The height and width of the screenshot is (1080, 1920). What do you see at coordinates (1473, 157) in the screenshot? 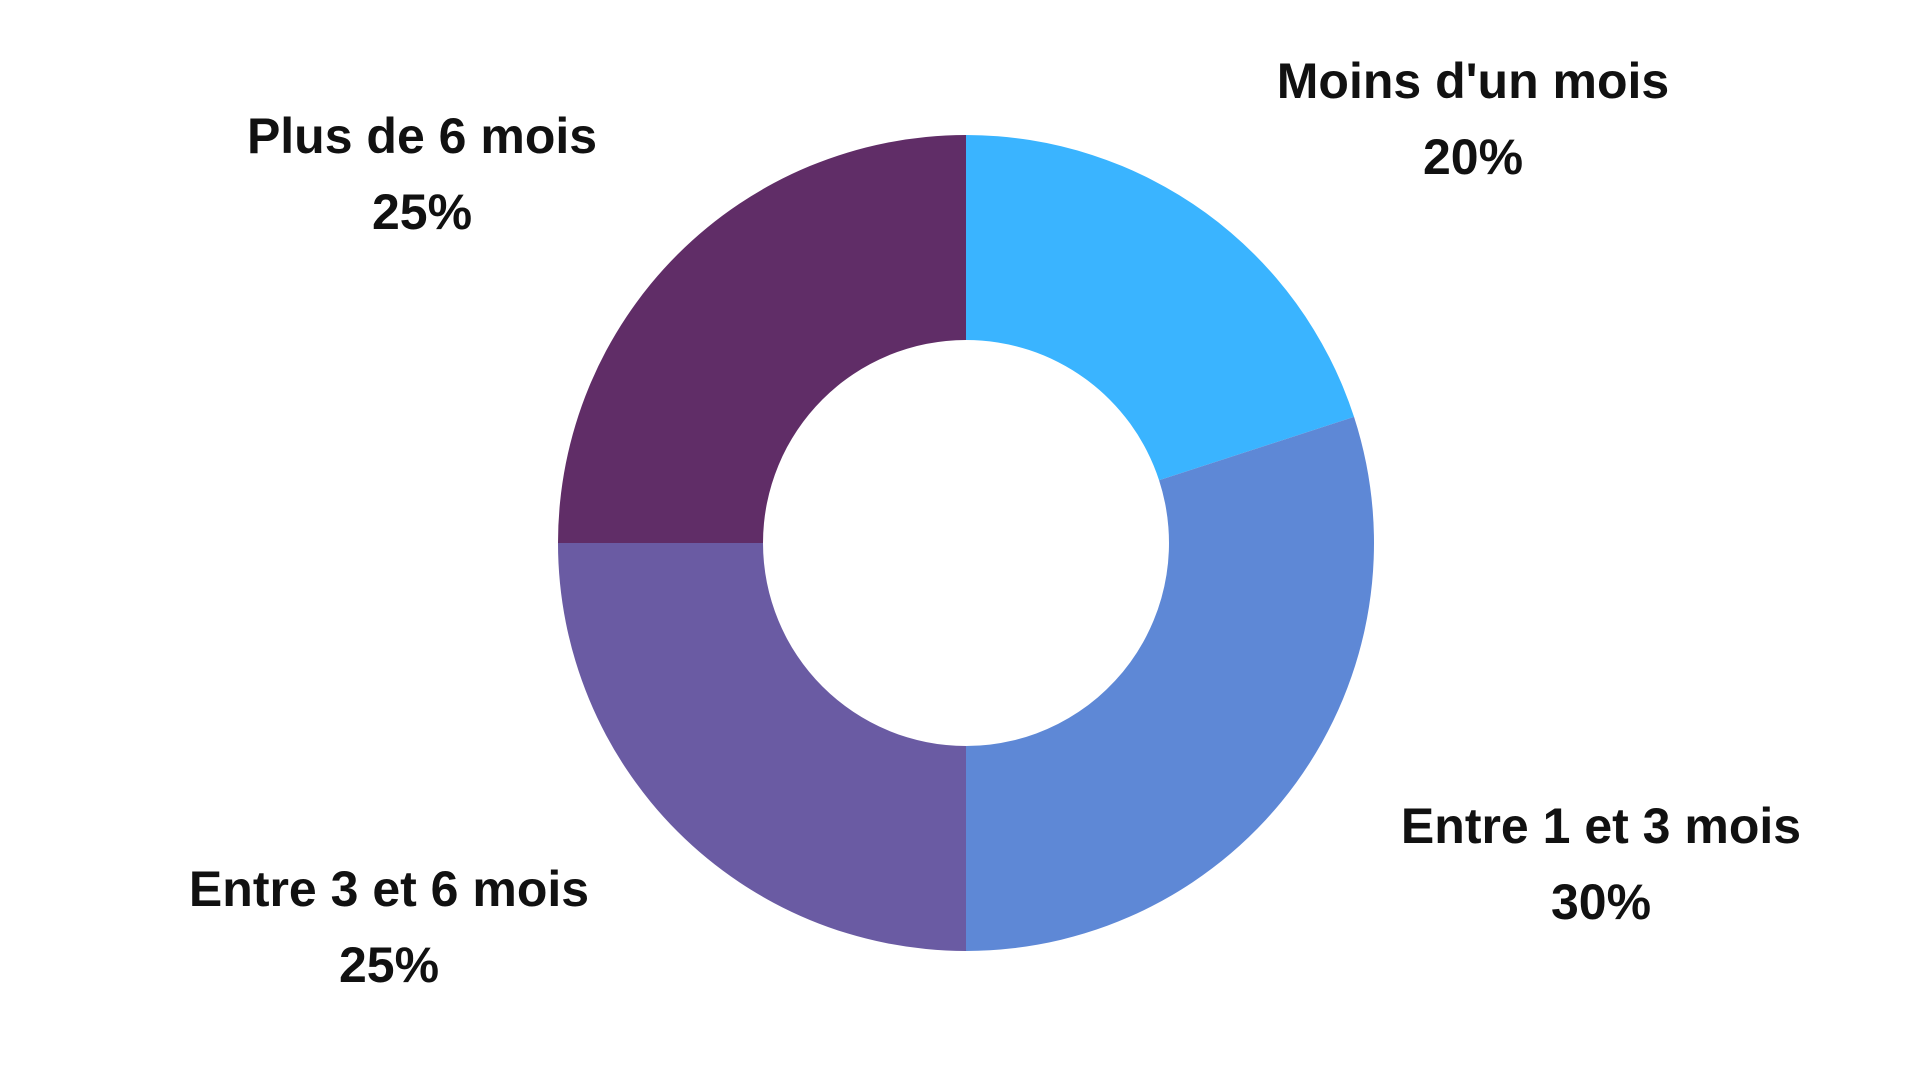
I see `slice-label-value: 20%` at bounding box center [1473, 157].